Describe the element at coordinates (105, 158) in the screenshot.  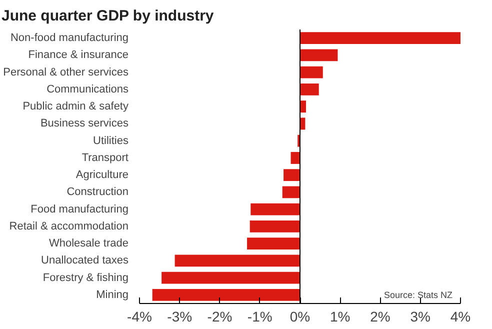
I see `y-tick-label: Transport` at that location.